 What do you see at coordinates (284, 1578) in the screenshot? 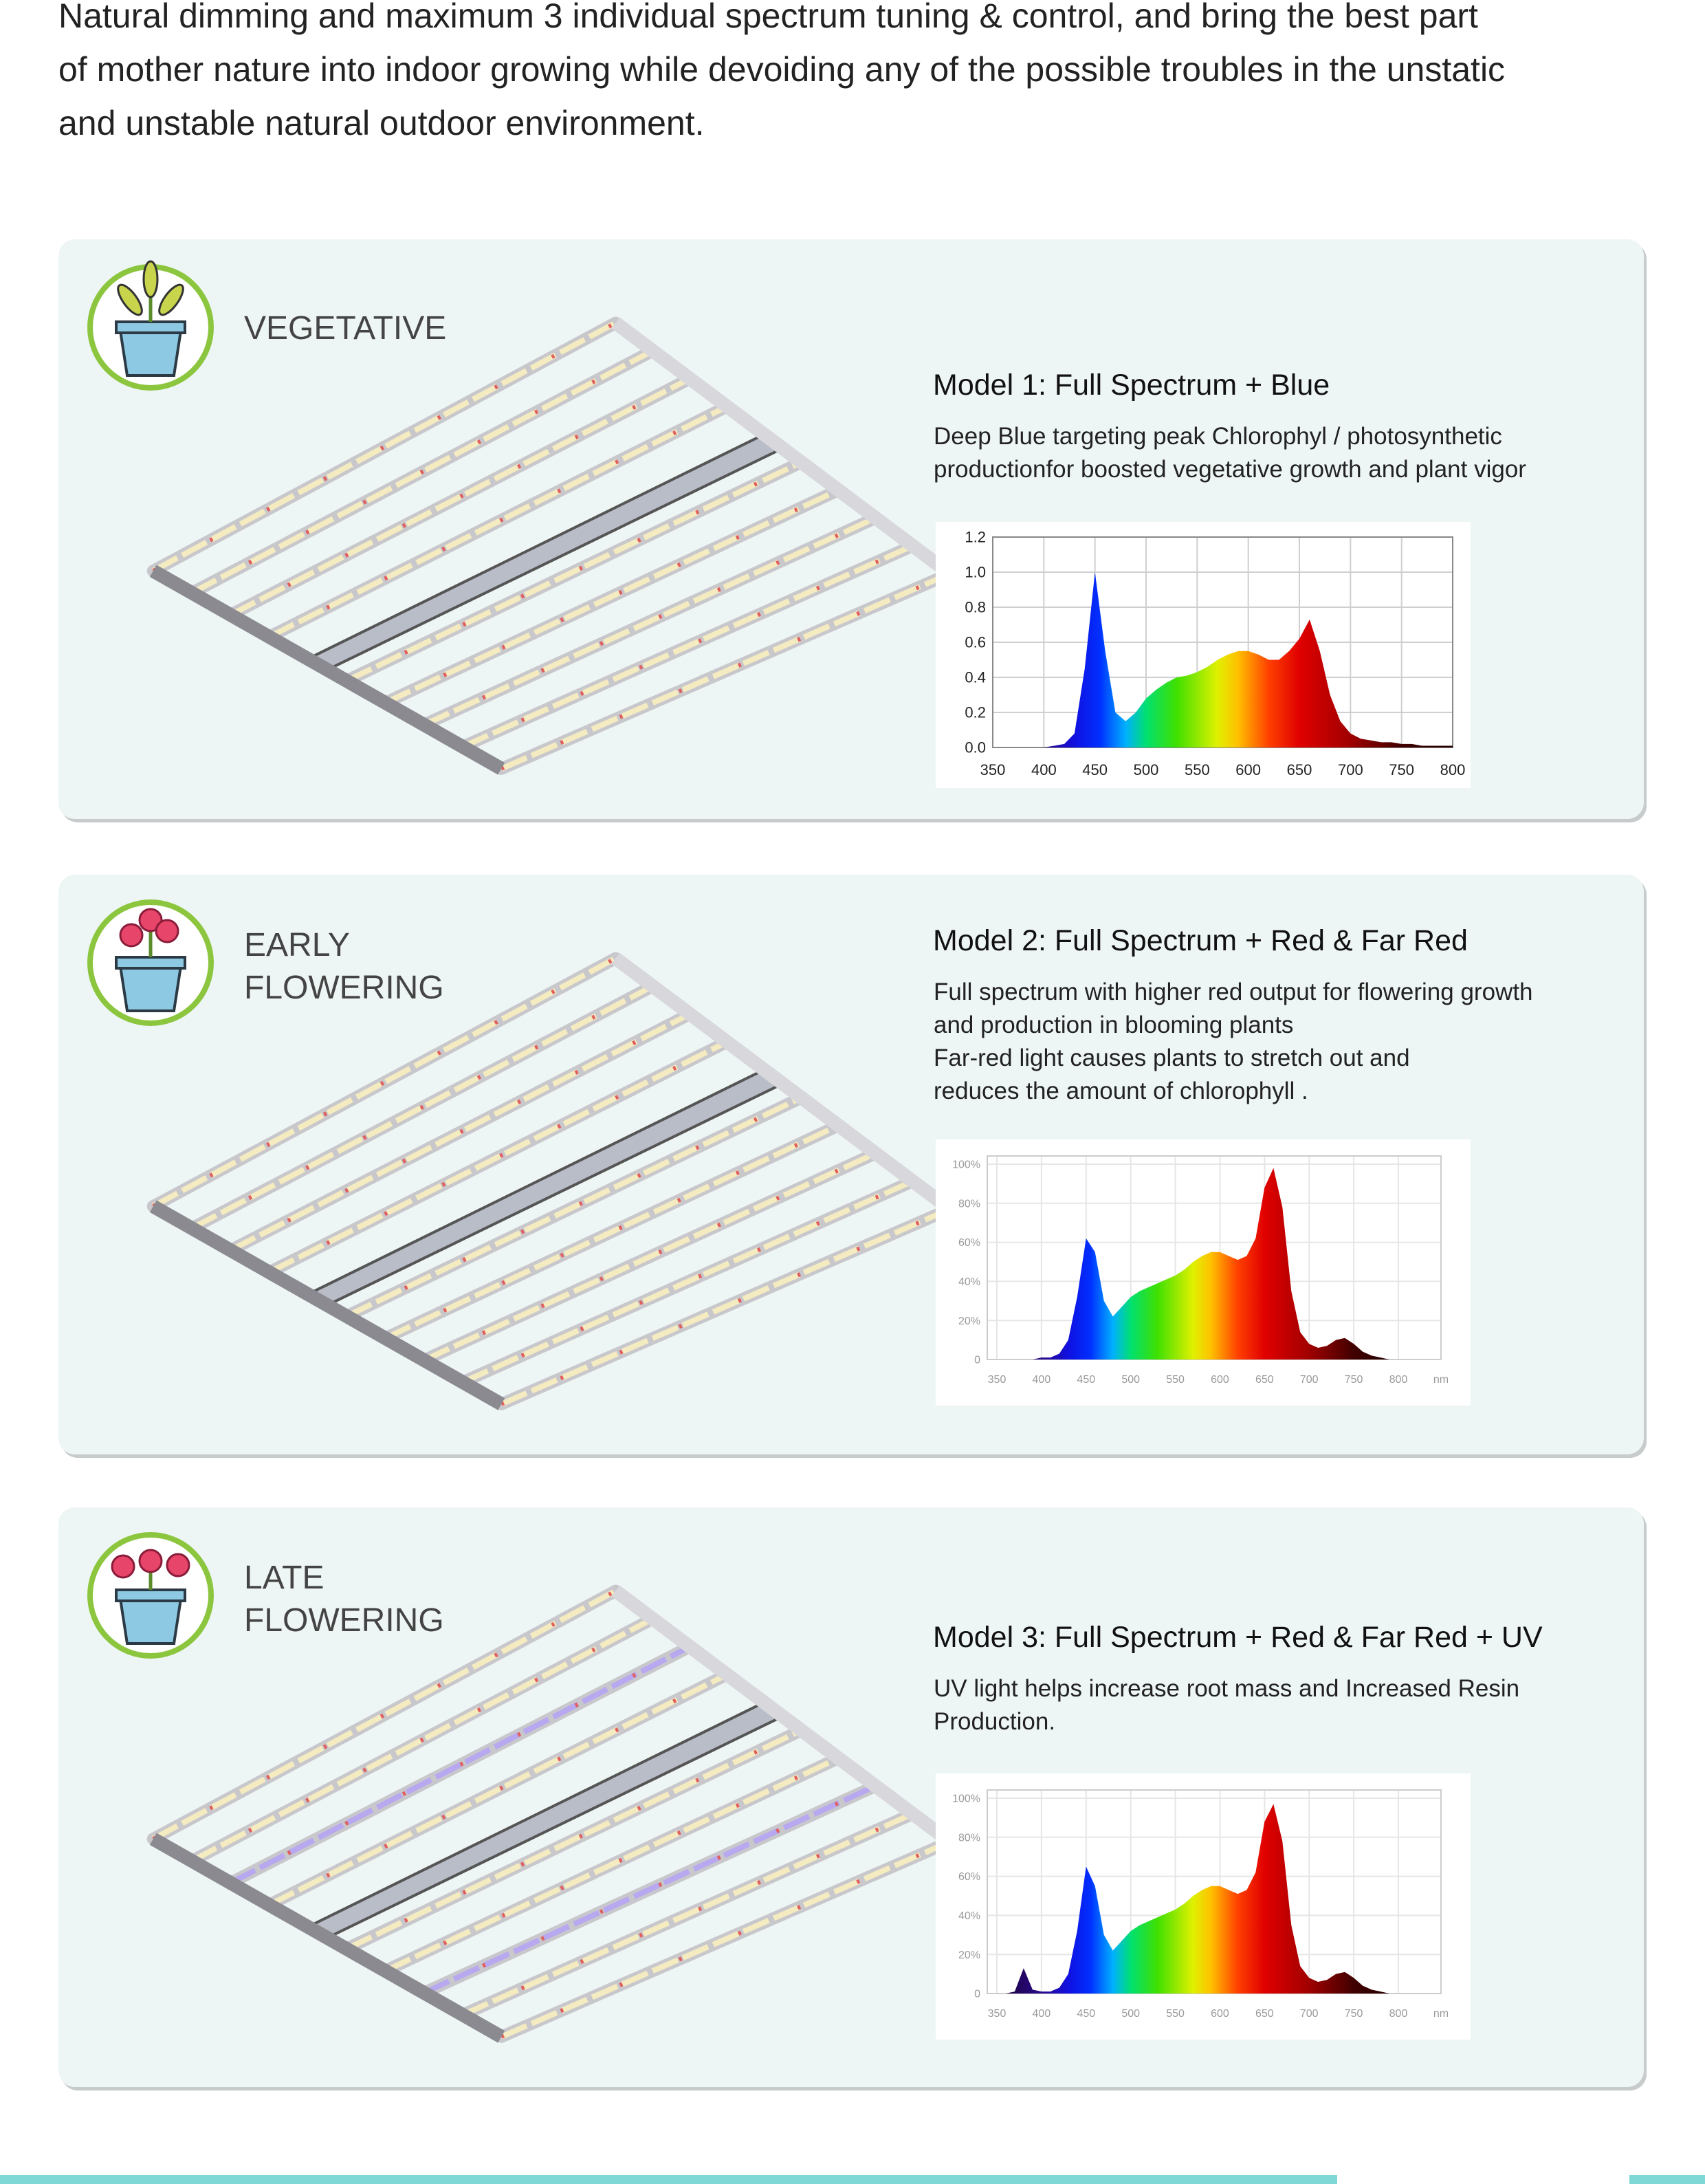
I see `stage-label: LATE` at bounding box center [284, 1578].